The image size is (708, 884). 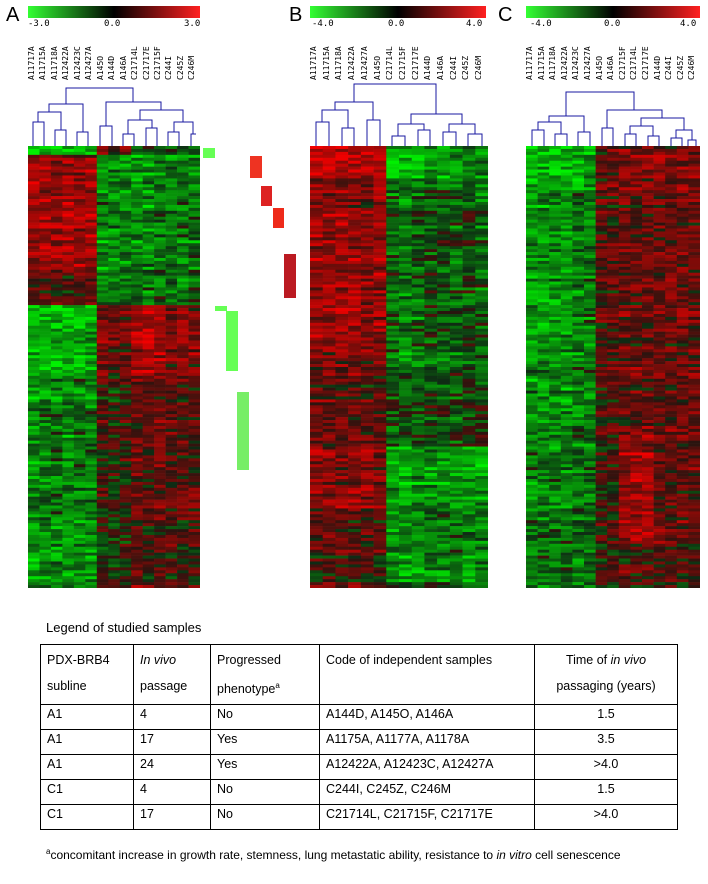 What do you see at coordinates (566, 123) in the screenshot?
I see `dendrogram-branch` at bounding box center [566, 123].